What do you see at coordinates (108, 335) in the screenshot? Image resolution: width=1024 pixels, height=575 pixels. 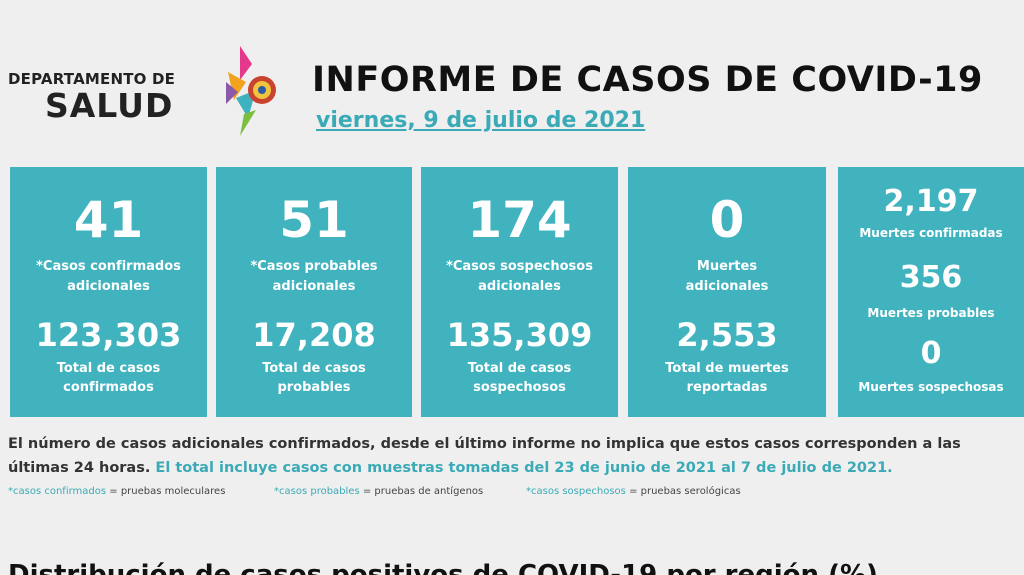 I see `total-value: 123,303` at bounding box center [108, 335].